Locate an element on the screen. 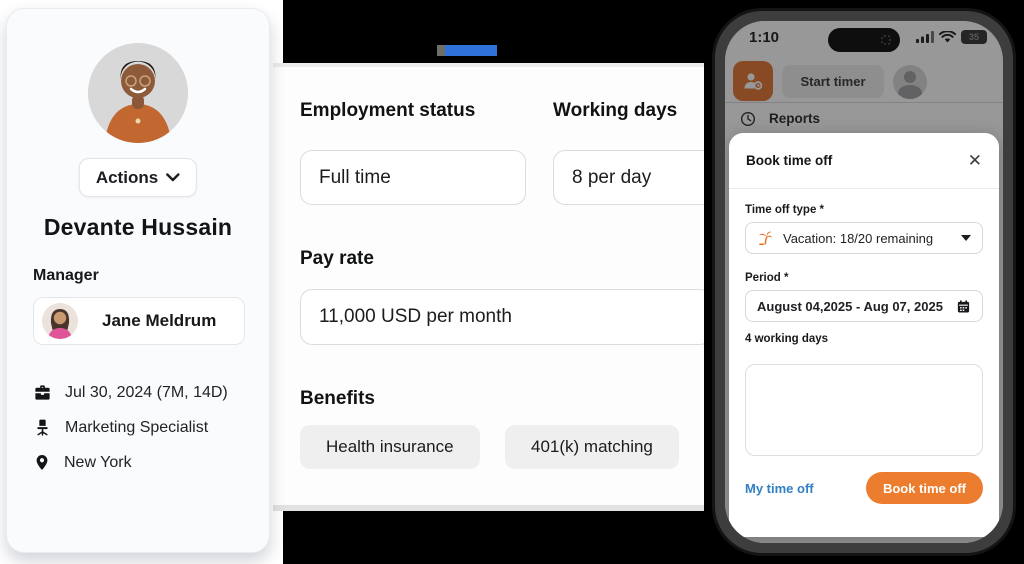 The width and height of the screenshot is (1024, 564). time-off-type-select: Vacation: 18/20 remaining is located at coordinates (864, 238).